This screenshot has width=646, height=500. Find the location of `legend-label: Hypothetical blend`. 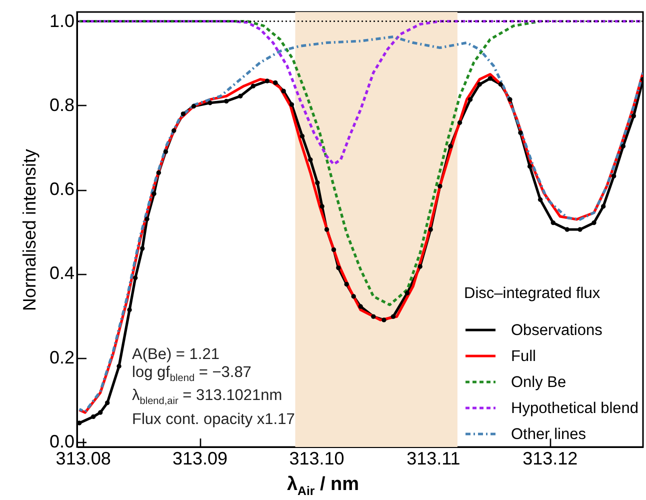

legend-label: Hypothetical blend is located at coordinates (575, 408).